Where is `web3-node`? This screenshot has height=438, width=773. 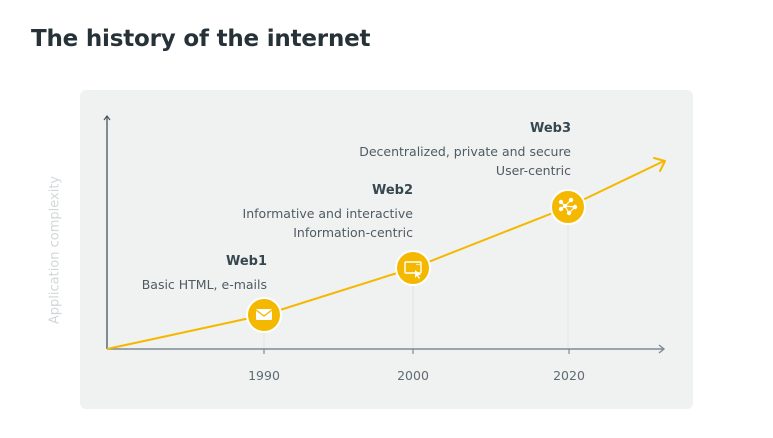
web3-node is located at coordinates (568, 207).